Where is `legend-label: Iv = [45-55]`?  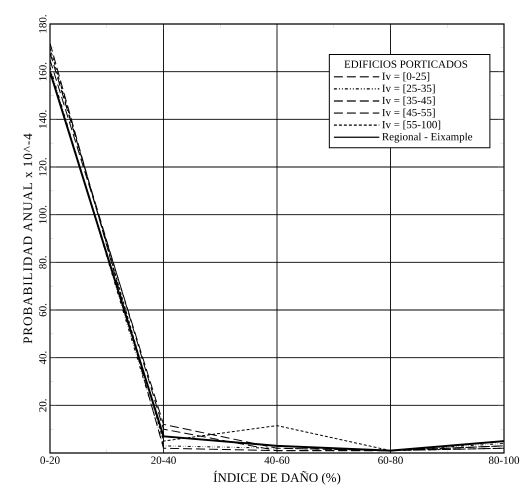 legend-label: Iv = [45-55] is located at coordinates (408, 113).